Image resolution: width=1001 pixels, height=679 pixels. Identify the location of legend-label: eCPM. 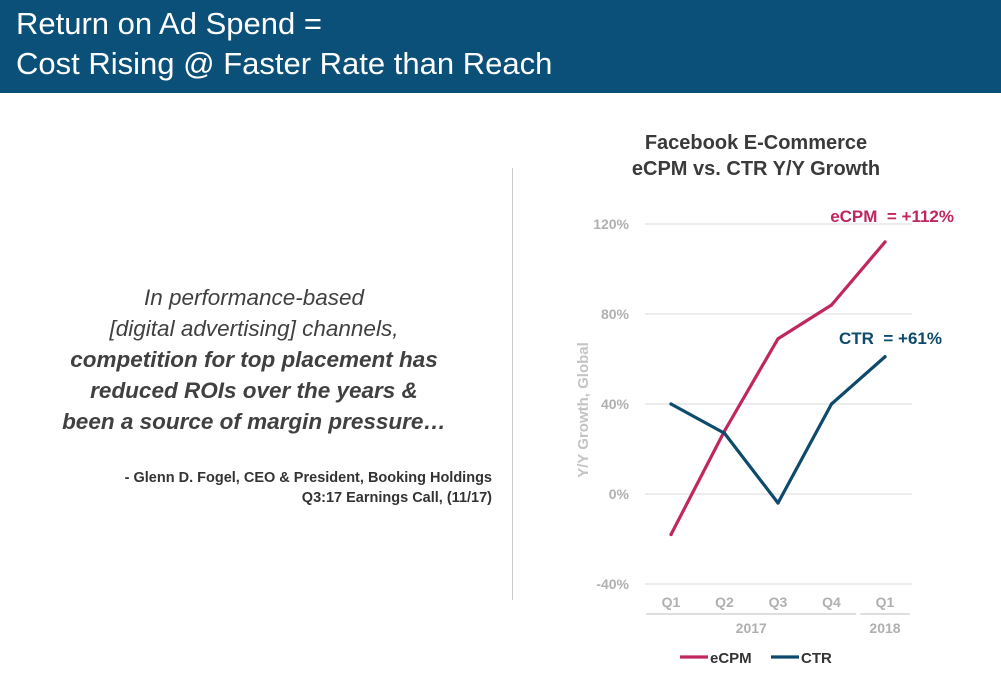
(731, 658).